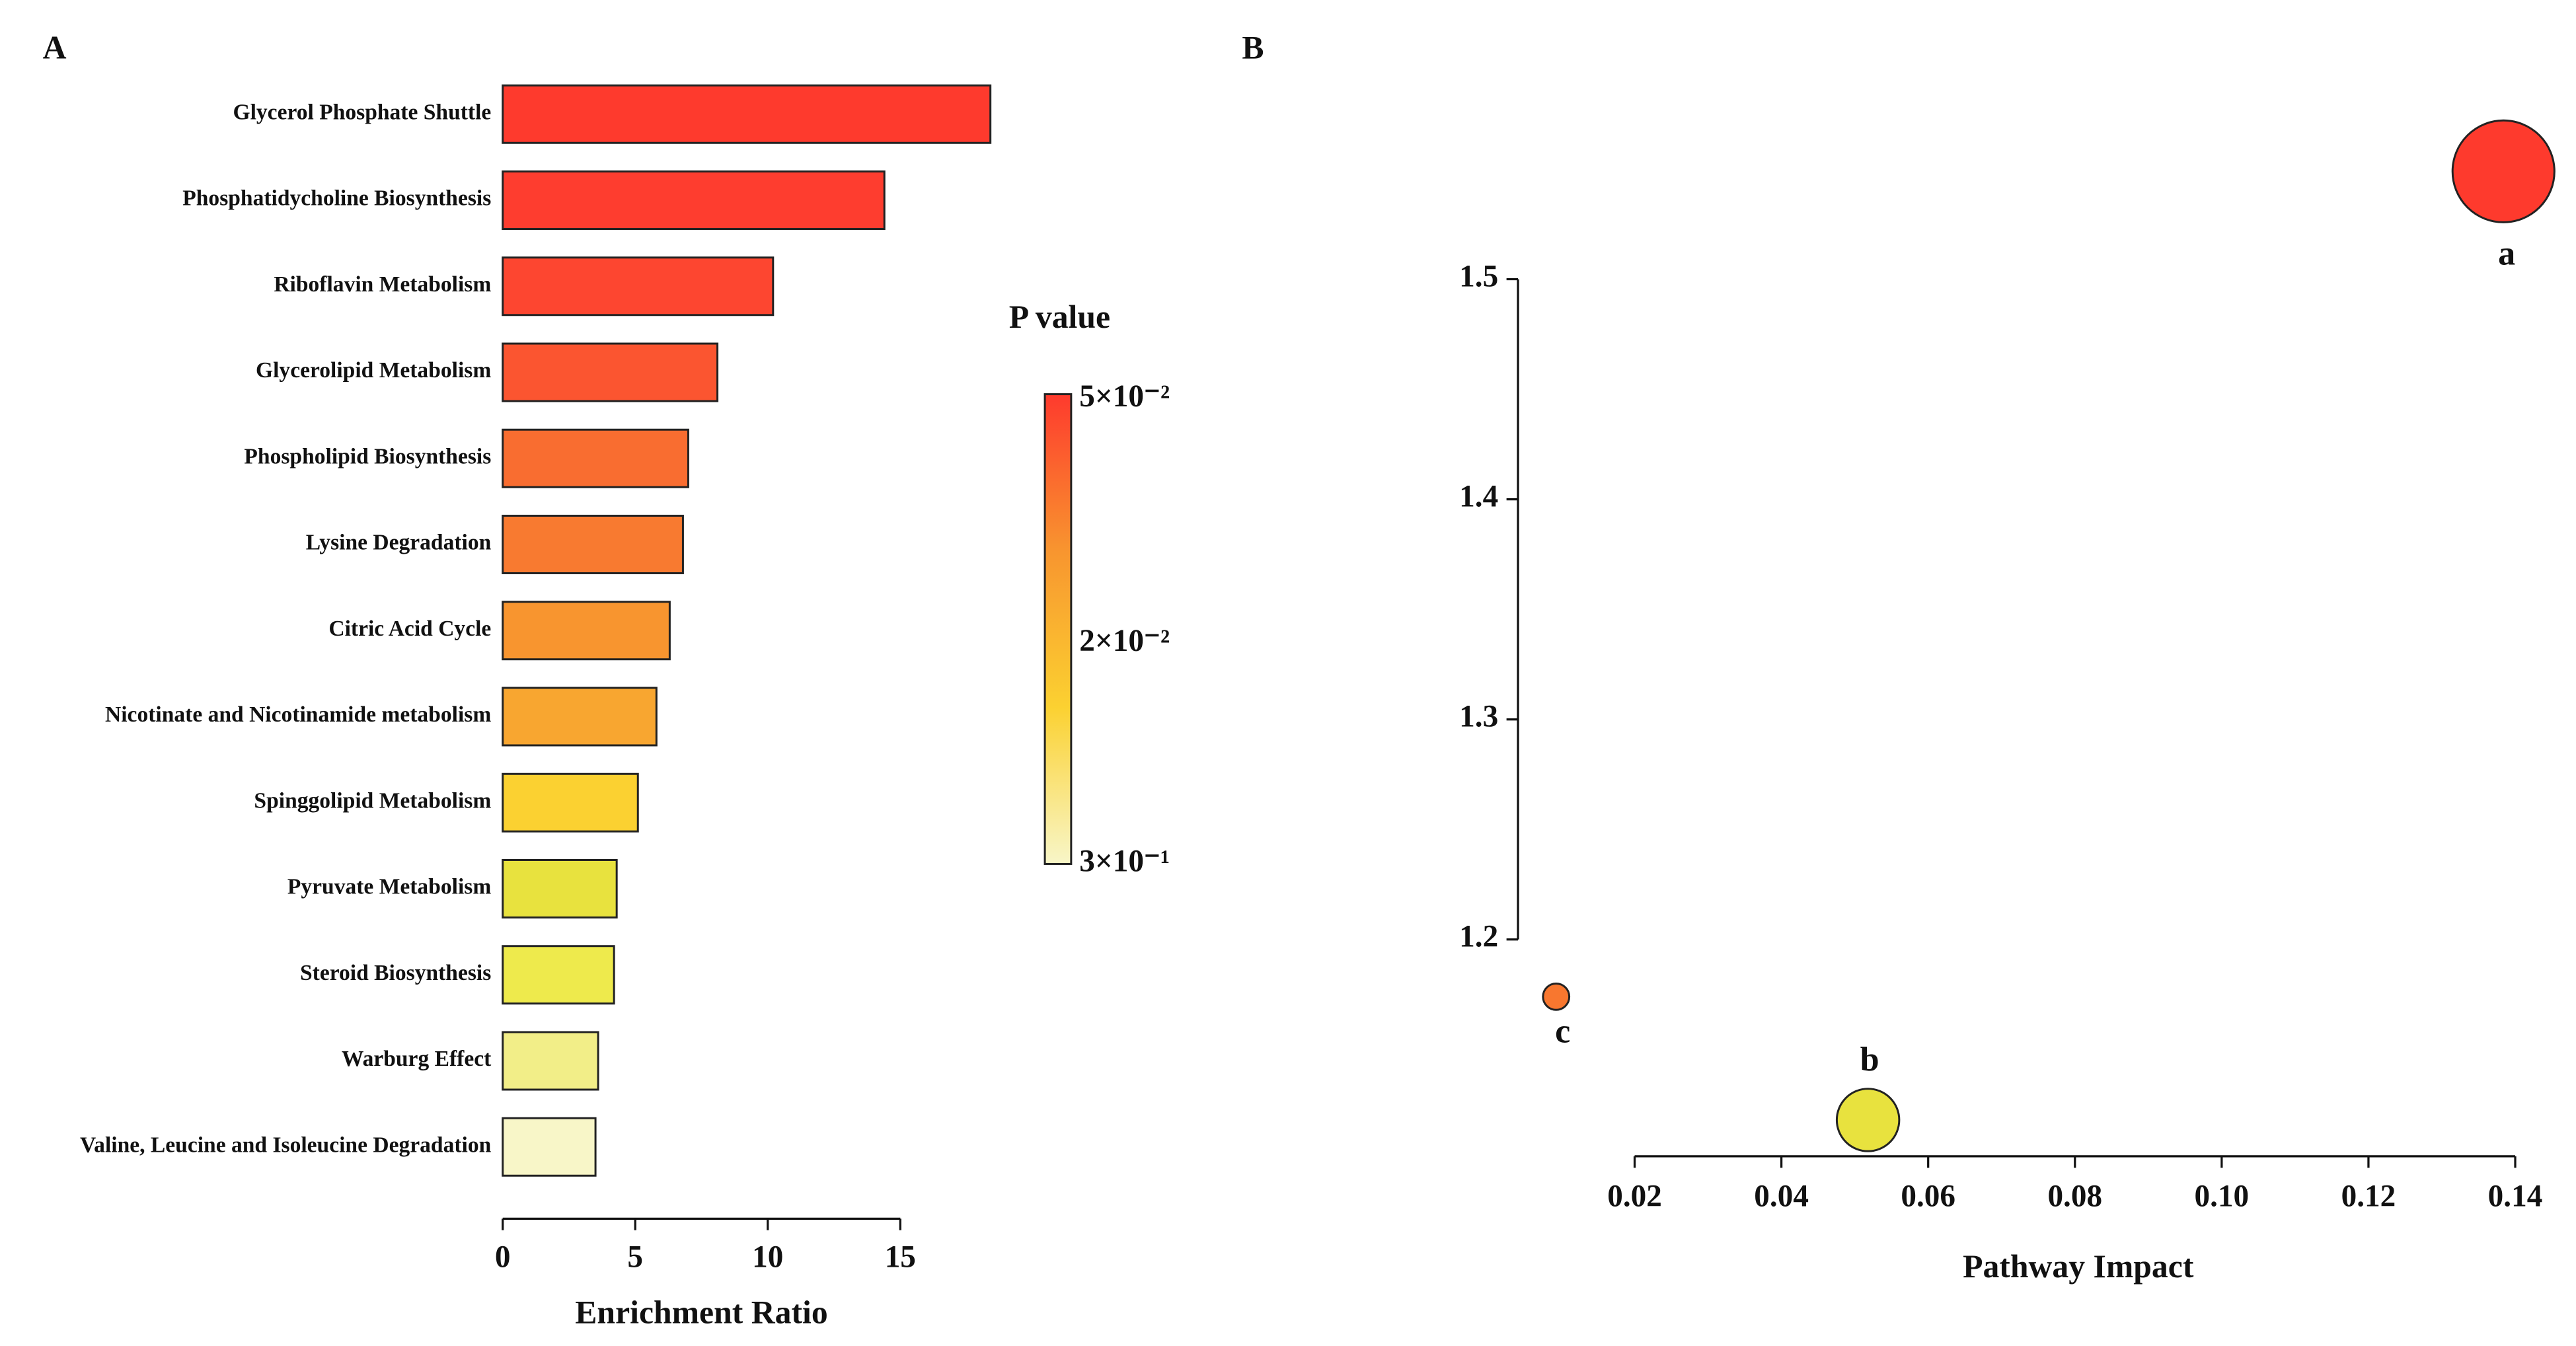  What do you see at coordinates (635, 1257) in the screenshot?
I see `x-tick-label: 5` at bounding box center [635, 1257].